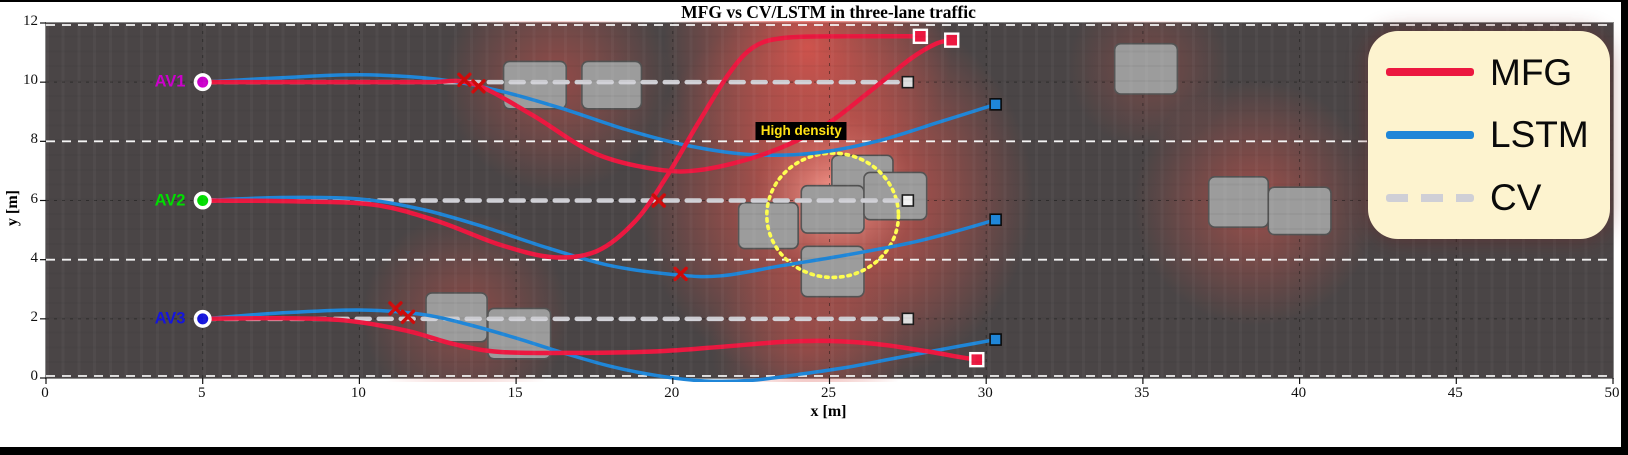 The width and height of the screenshot is (1628, 455). I want to click on x-tick-label: 25, so click(828, 393).